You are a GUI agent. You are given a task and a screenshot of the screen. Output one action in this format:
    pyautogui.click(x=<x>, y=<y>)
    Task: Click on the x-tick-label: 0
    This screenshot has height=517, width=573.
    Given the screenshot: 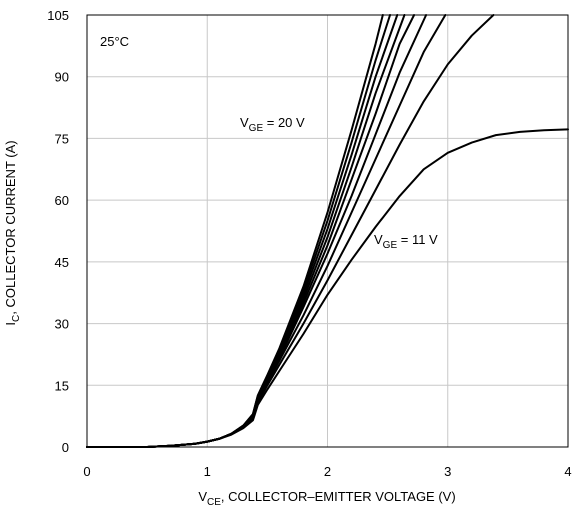 What is the action you would take?
    pyautogui.click(x=86, y=471)
    